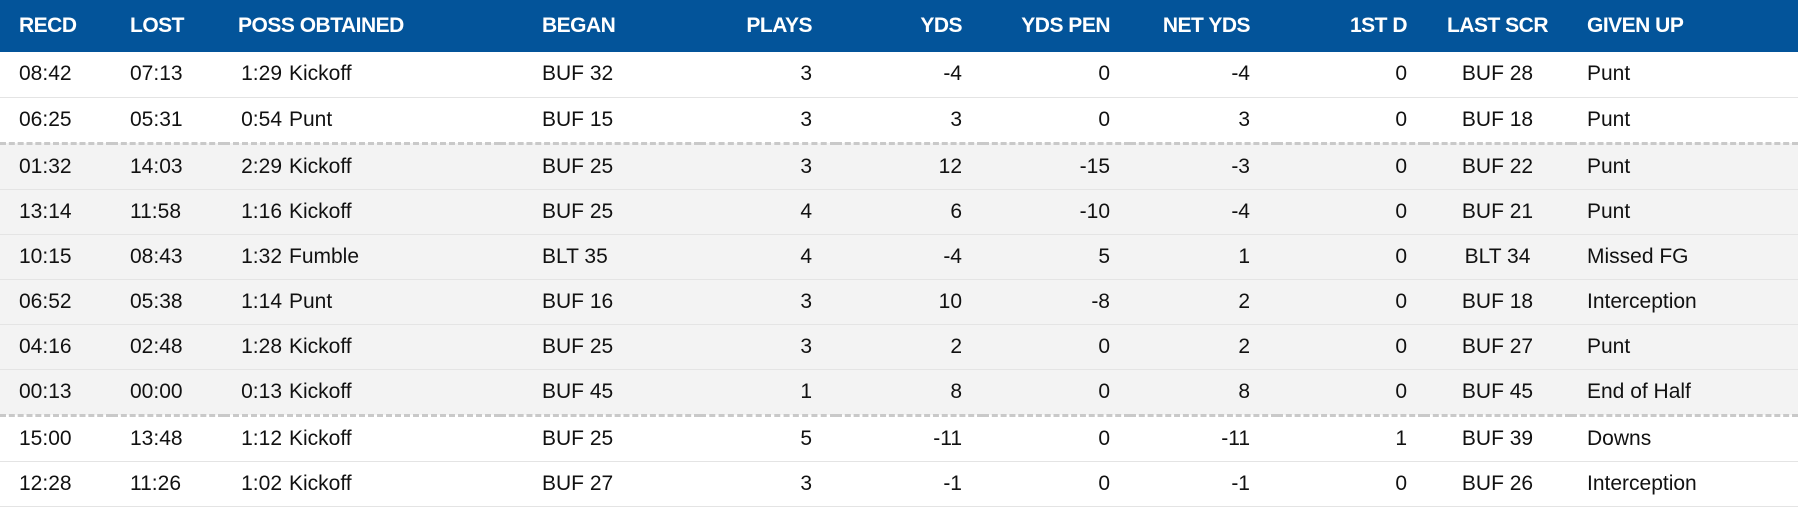  What do you see at coordinates (1497, 302) in the screenshot?
I see `cell-last-scr: BUF 18` at bounding box center [1497, 302].